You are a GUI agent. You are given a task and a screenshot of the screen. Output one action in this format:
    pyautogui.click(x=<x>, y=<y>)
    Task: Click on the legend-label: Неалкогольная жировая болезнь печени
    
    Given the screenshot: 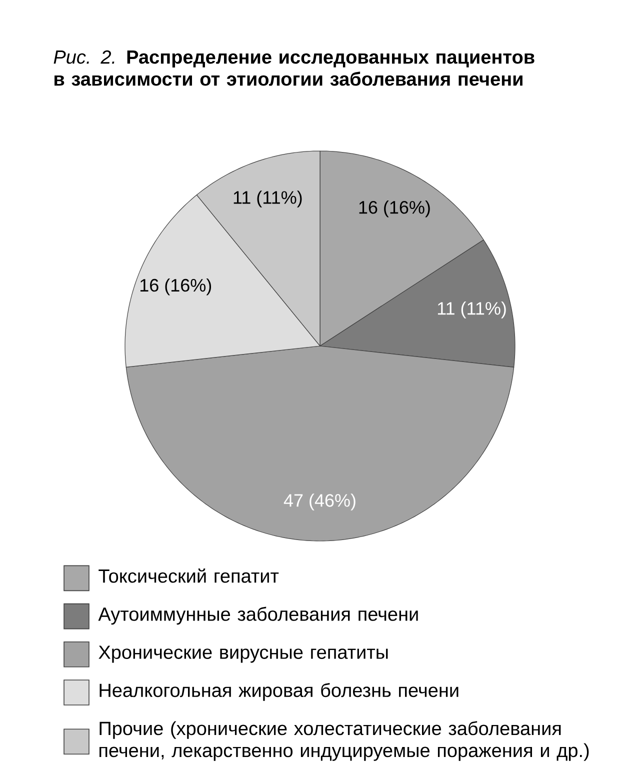 What is the action you would take?
    pyautogui.click(x=279, y=691)
    